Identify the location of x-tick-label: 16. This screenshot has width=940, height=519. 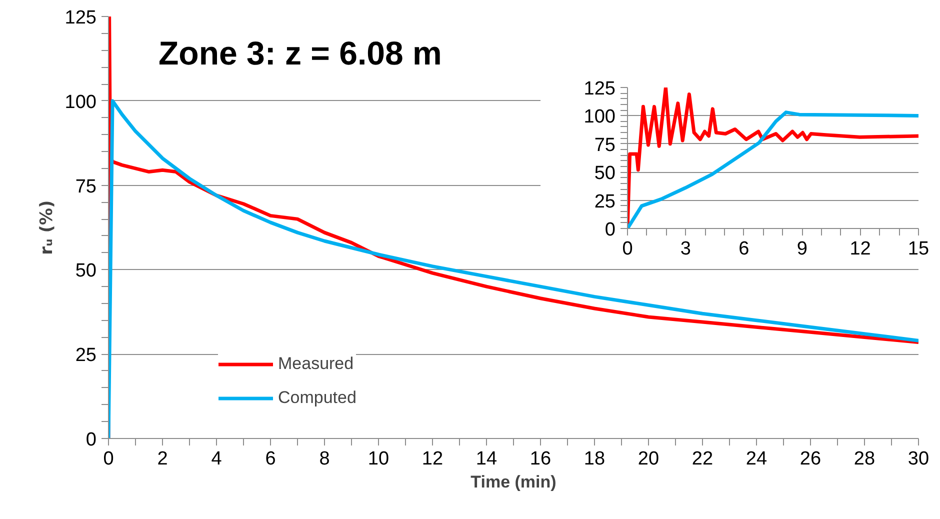
(541, 459).